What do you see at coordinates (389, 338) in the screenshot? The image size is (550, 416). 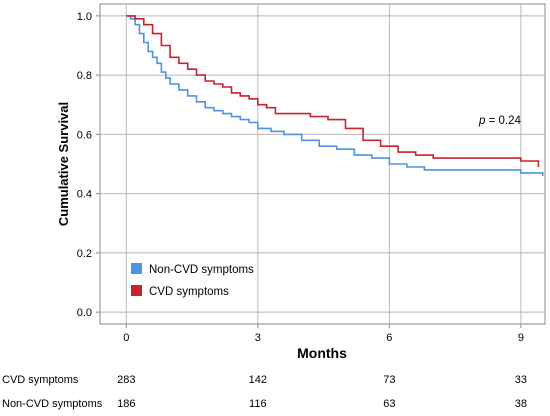 I see `x-tick-label: 6` at bounding box center [389, 338].